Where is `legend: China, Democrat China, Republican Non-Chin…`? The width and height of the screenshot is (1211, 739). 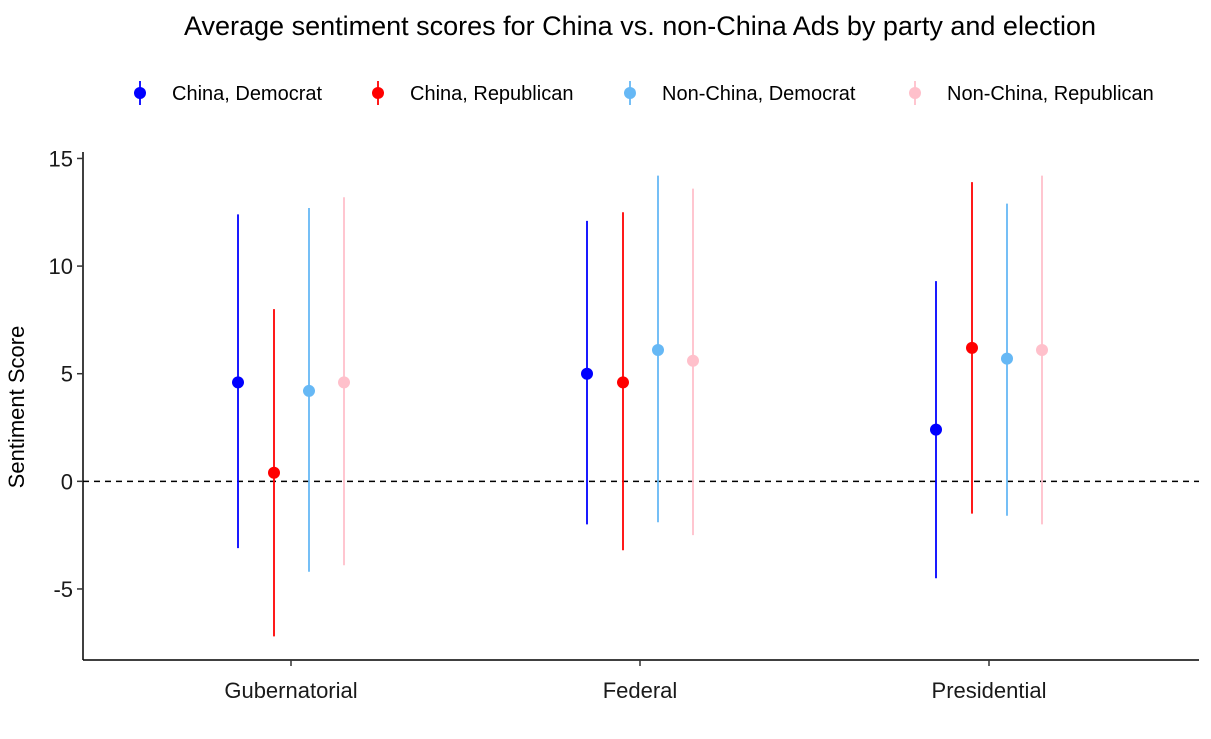
legend: China, Democrat China, Republican Non-Chin… is located at coordinates (644, 93).